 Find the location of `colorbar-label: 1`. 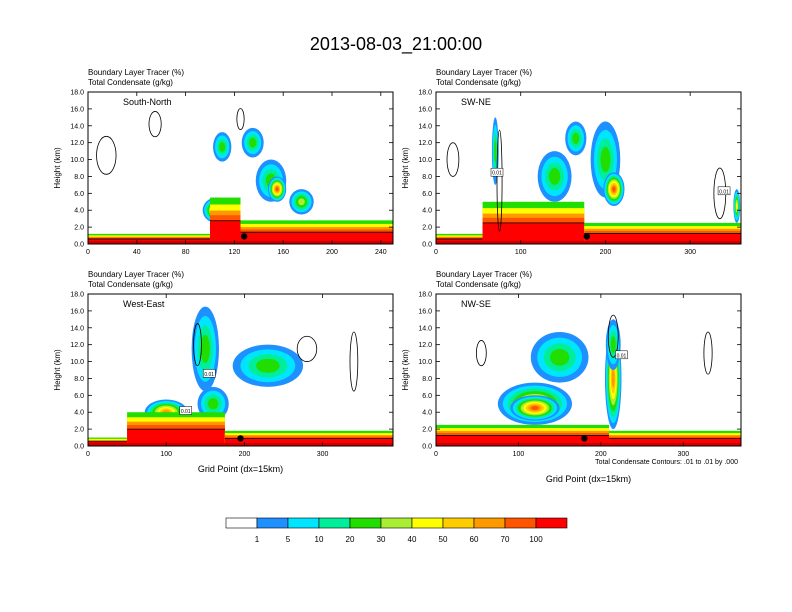

colorbar-label: 1 is located at coordinates (257, 539).